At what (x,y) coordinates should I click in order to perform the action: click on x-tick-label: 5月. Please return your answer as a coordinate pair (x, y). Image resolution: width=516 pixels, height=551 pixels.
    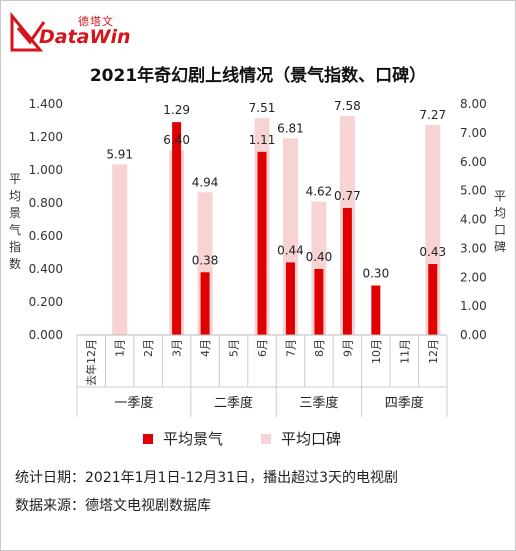
    Looking at the image, I should click on (234, 348).